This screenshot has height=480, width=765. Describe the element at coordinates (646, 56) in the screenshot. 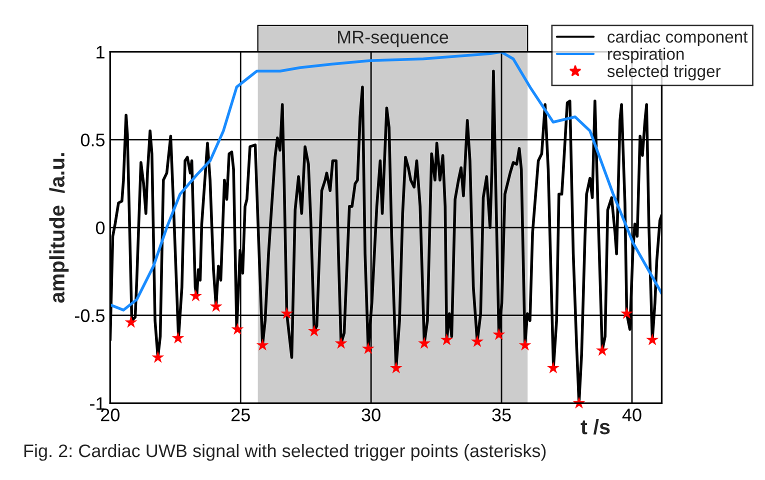

I see `legend-label: respiration` at that location.